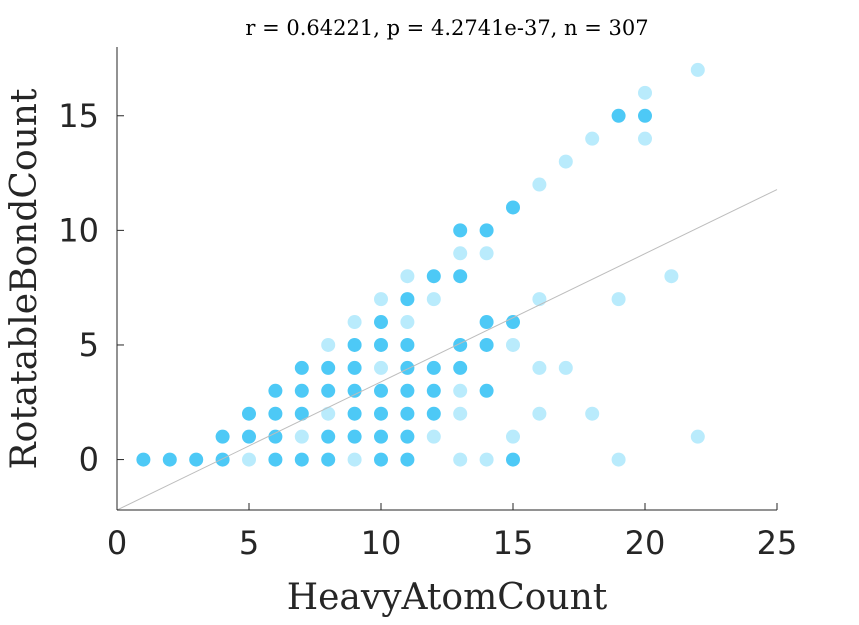  Describe the element at coordinates (78, 116) in the screenshot. I see `y-tick-label: 15` at that location.